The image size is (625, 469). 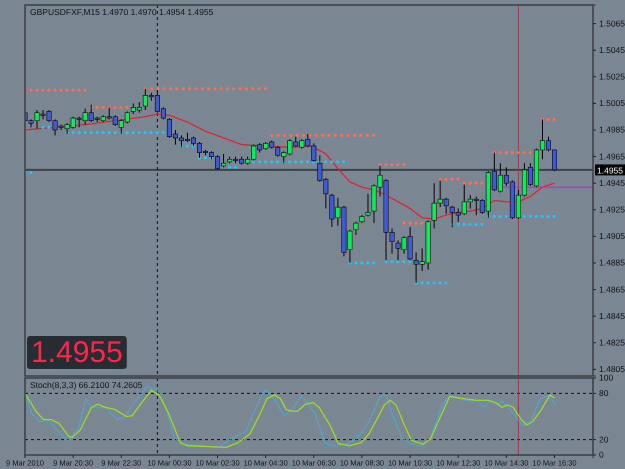 I want to click on chart-title: GBPUSDFXF,M15 1.4970 1.4970 1.4954 1.4955, so click(x=122, y=12).